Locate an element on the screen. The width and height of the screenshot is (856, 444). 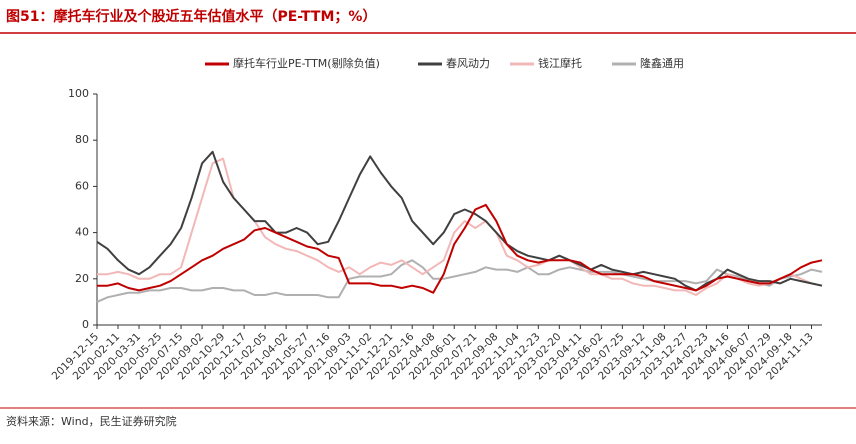
y-tick-label: 60 is located at coordinates (82, 185).